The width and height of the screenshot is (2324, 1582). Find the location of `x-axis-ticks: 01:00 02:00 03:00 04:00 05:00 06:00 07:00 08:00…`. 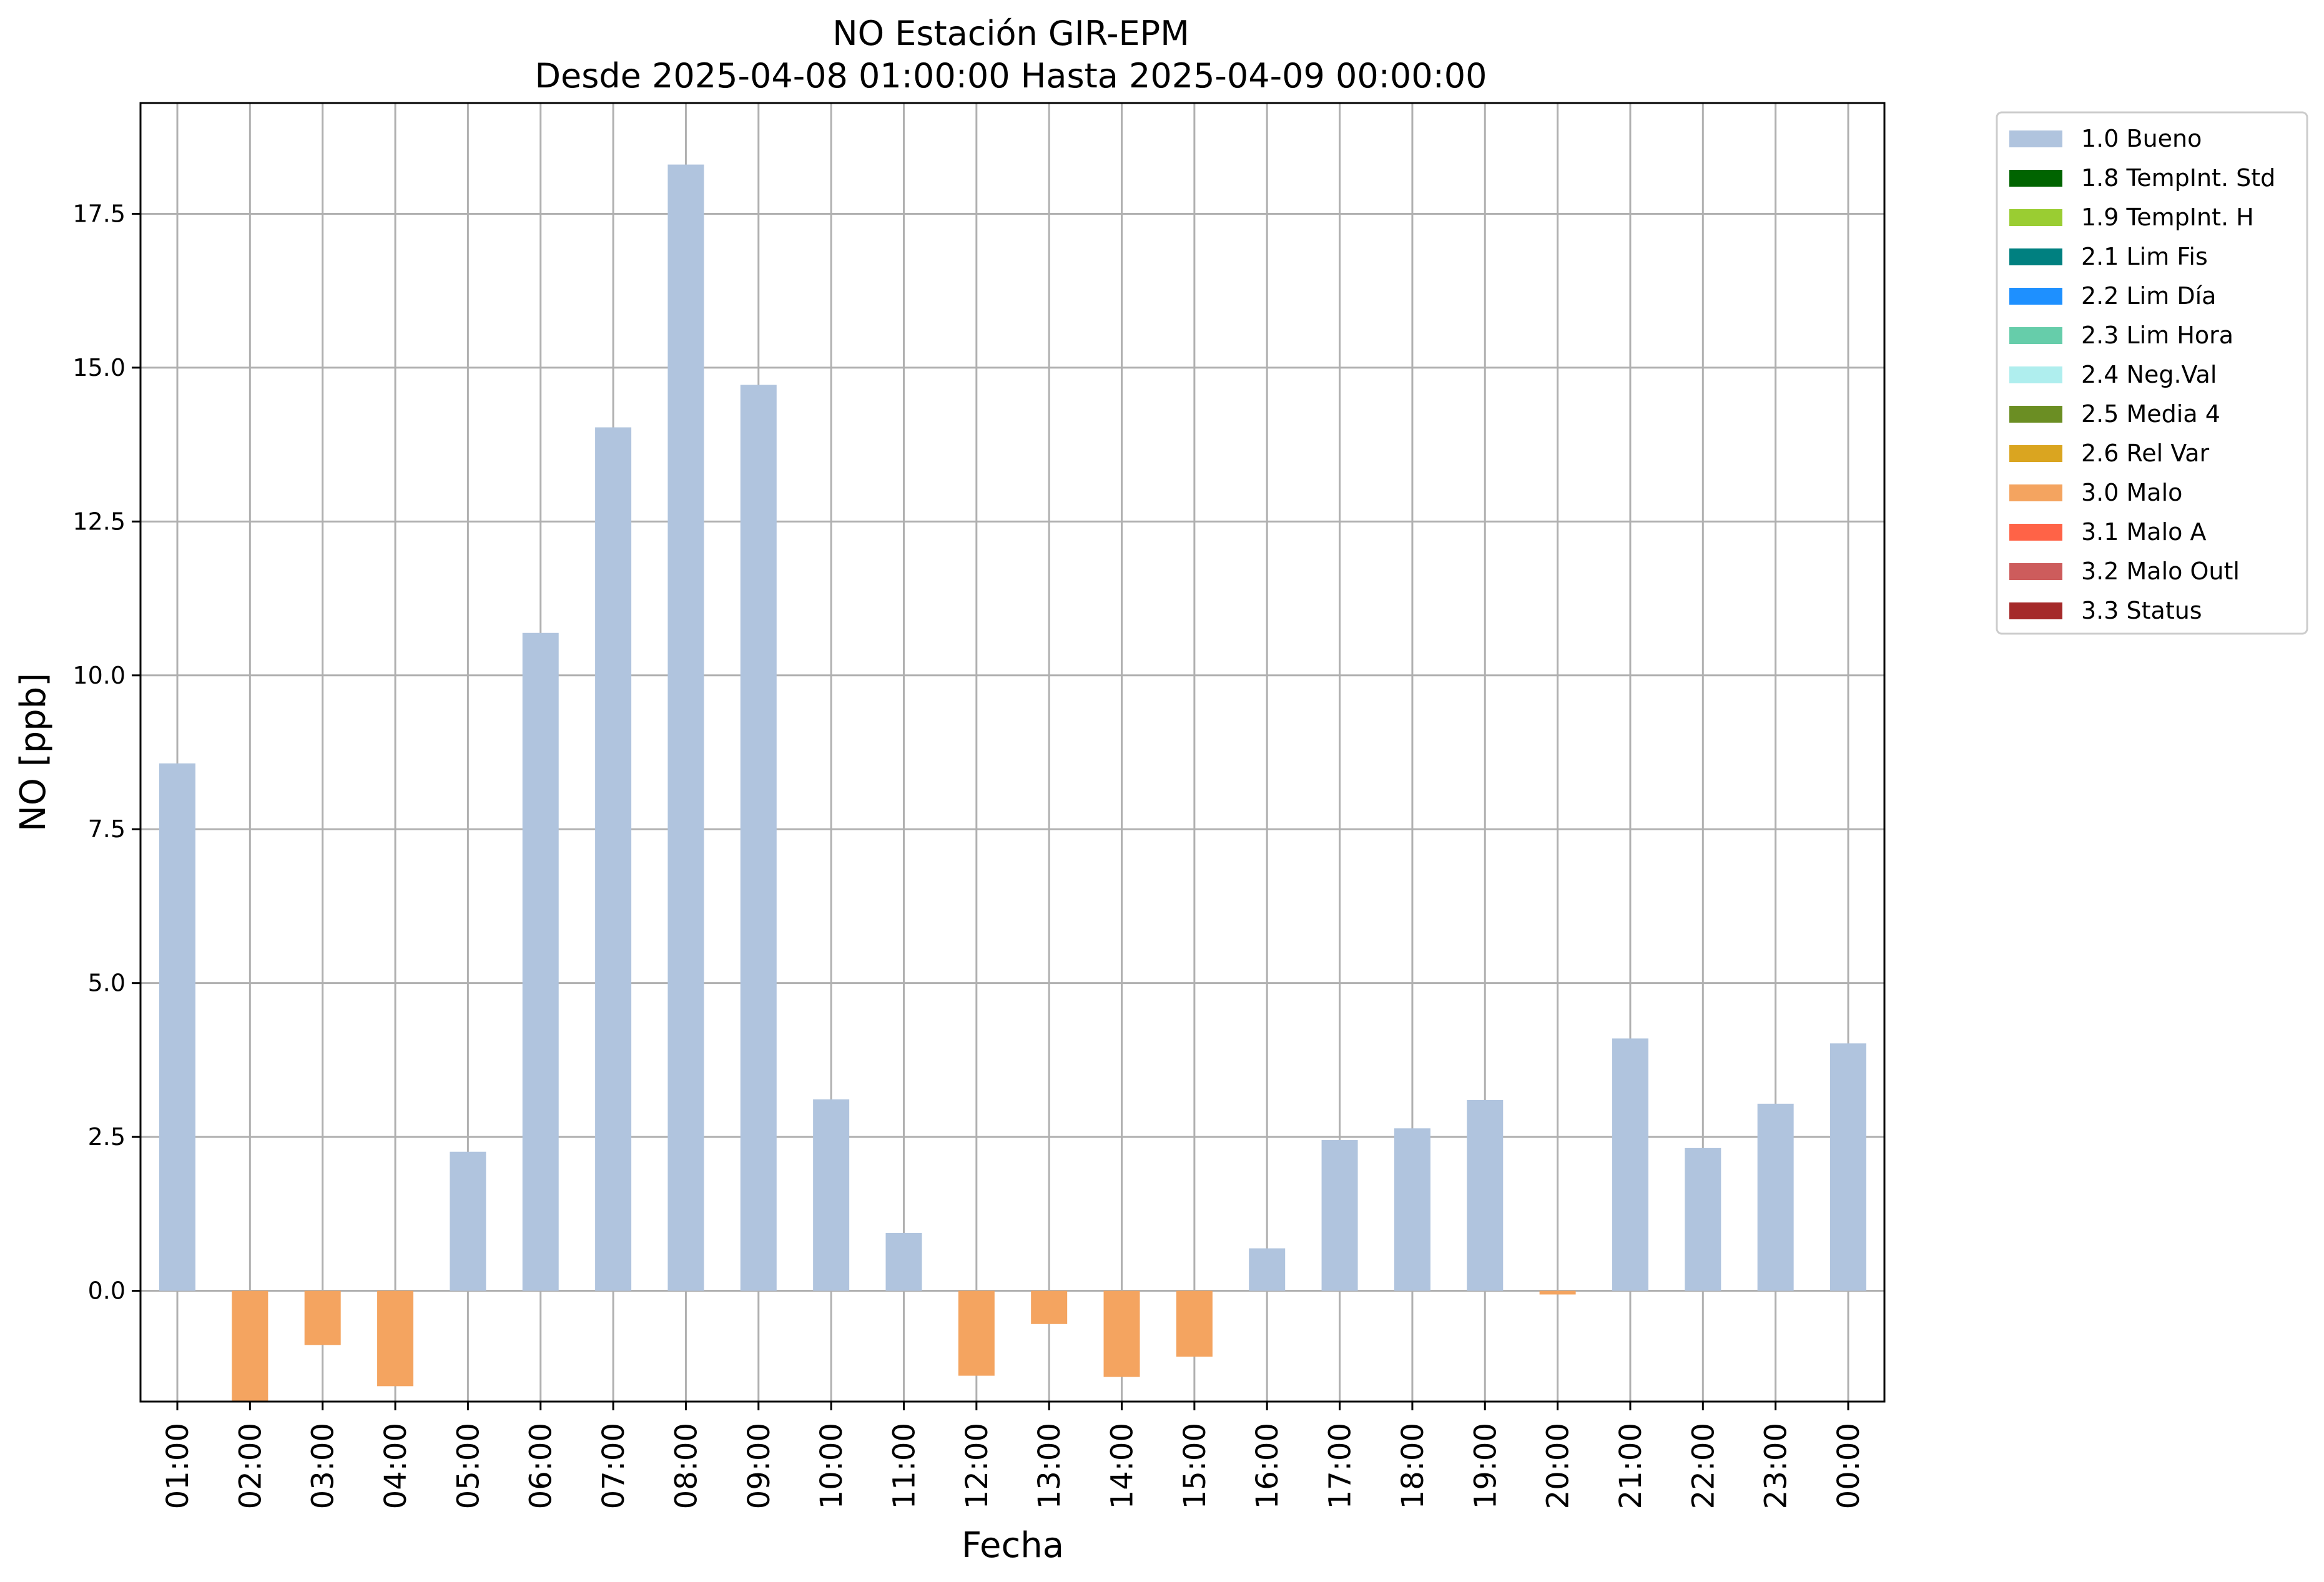

x-axis-ticks: 01:00 02:00 03:00 04:00 05:00 06:00 07:00 08:00… is located at coordinates (1013, 1455).